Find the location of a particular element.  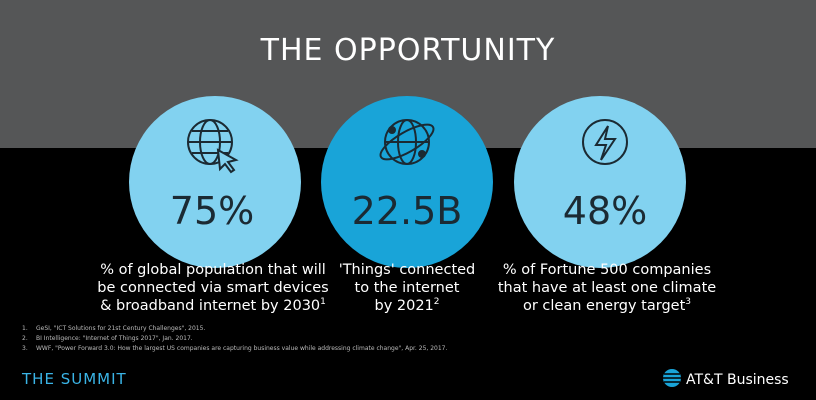

footnote-marker: 3 is located at coordinates (688, 302).